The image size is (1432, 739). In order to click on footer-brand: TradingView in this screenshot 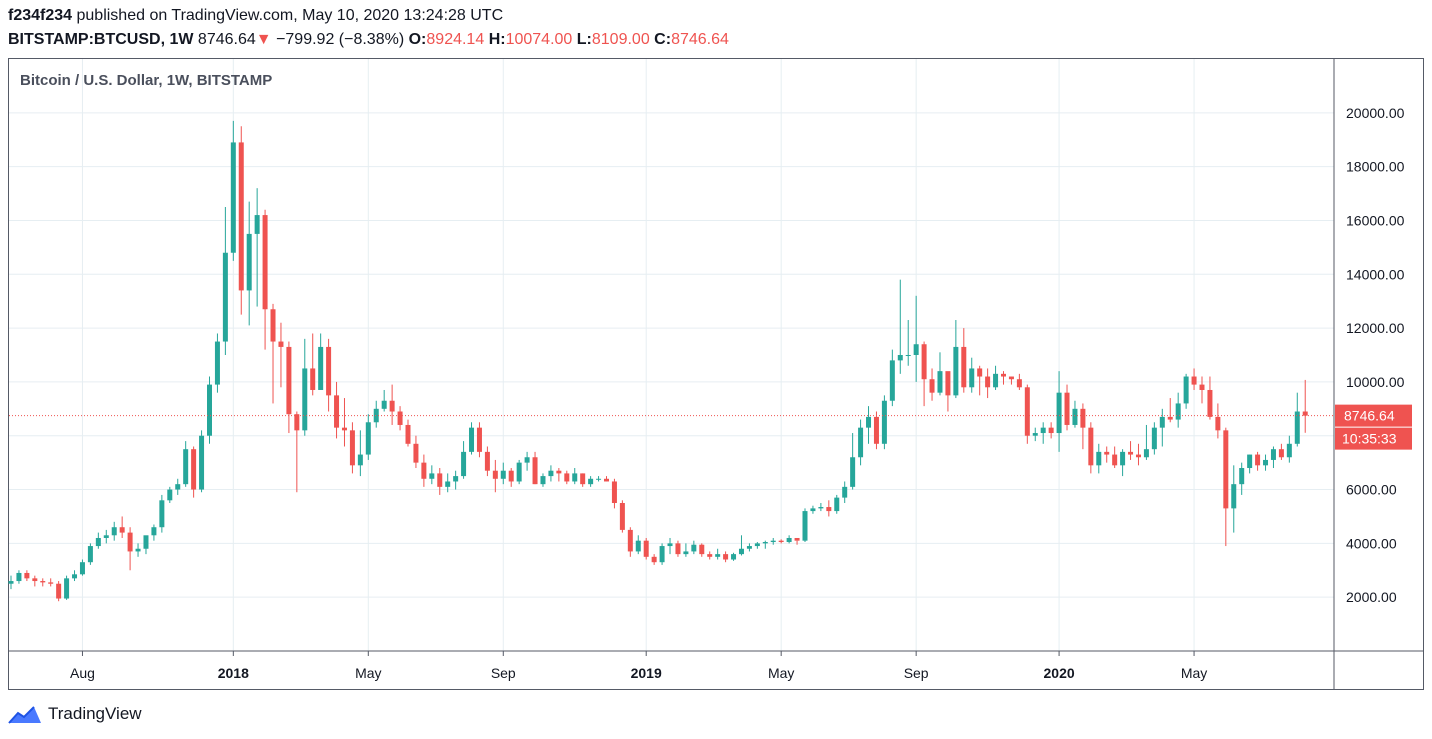, I will do `click(75, 714)`.